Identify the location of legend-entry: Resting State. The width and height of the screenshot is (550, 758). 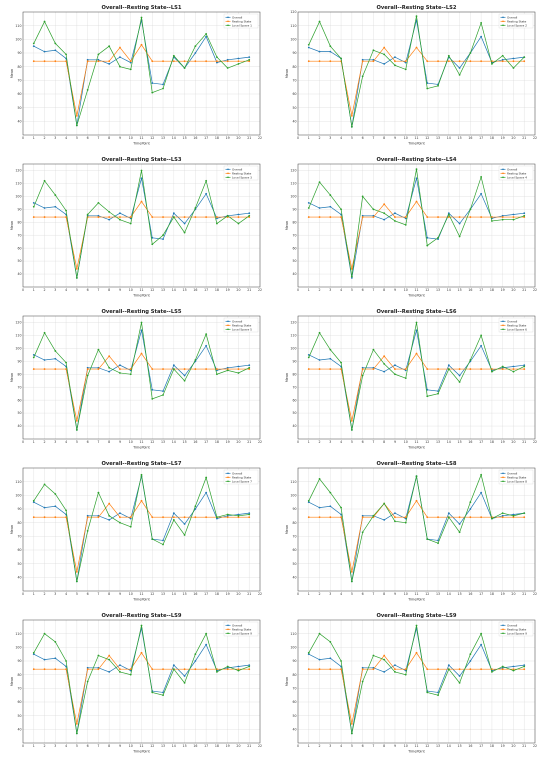
(517, 477).